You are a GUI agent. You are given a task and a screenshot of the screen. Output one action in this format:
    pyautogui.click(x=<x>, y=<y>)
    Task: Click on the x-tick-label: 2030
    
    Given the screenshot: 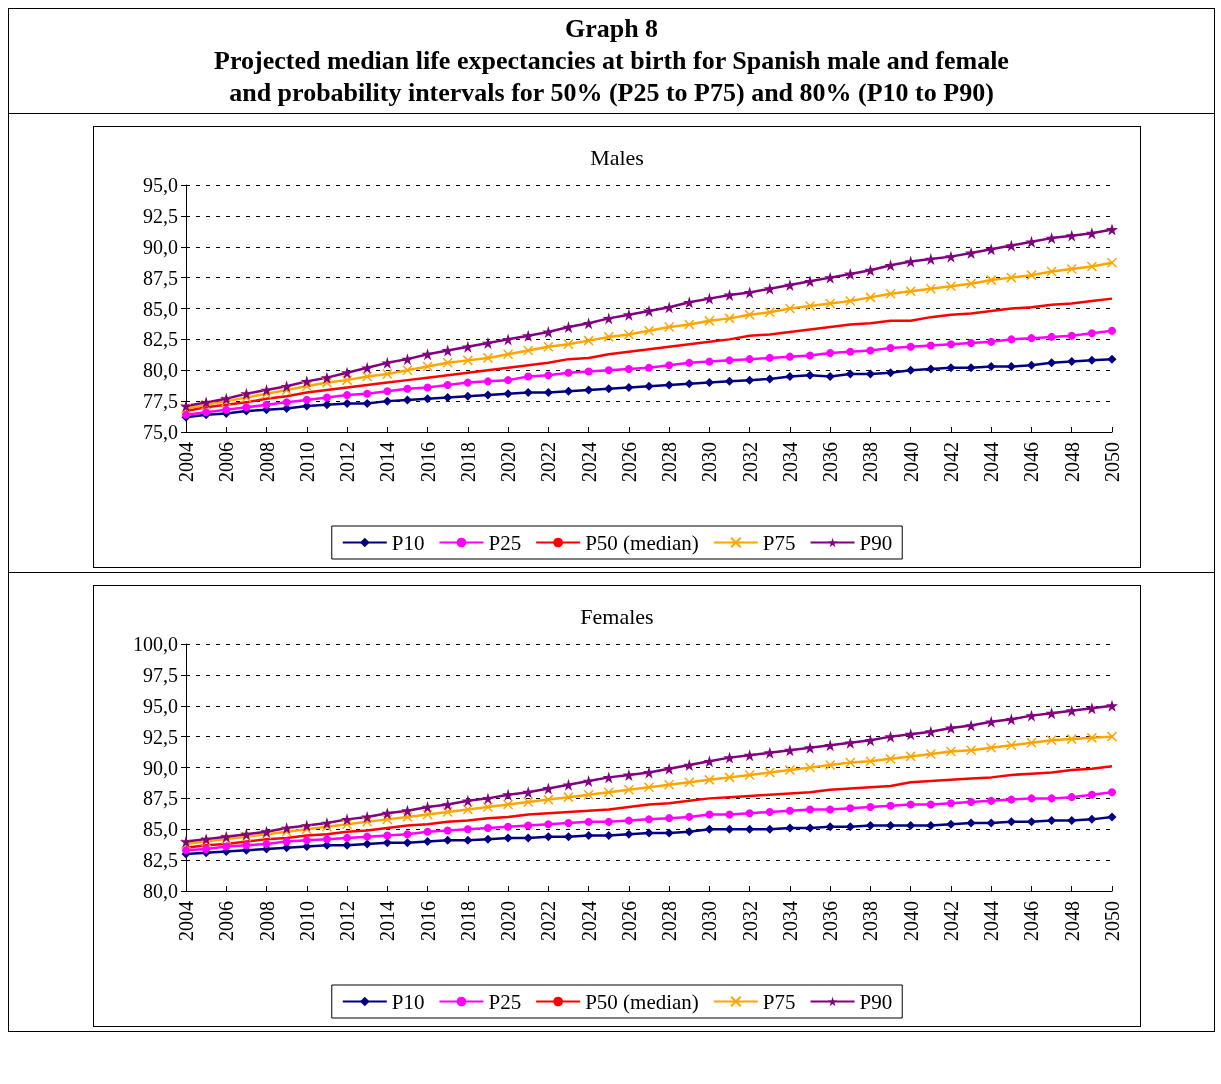 What is the action you would take?
    pyautogui.click(x=709, y=462)
    